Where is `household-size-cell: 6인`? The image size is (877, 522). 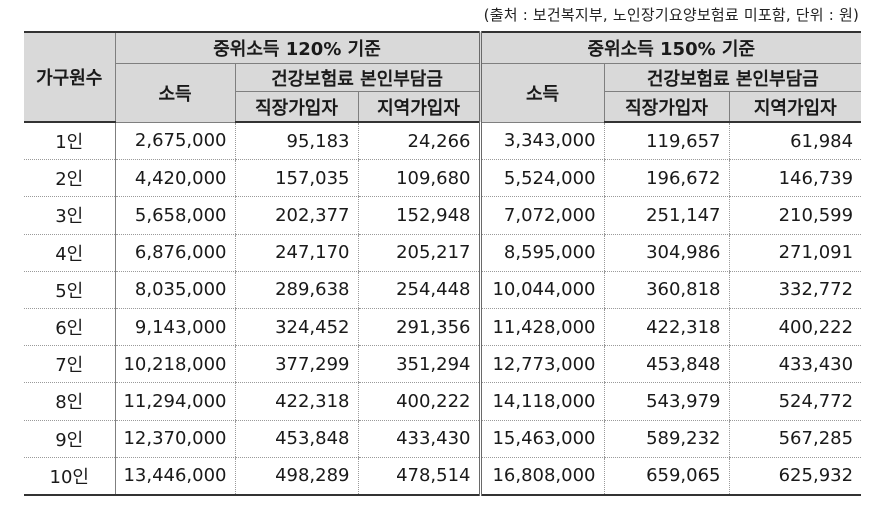 household-size-cell: 6인 is located at coordinates (70, 327).